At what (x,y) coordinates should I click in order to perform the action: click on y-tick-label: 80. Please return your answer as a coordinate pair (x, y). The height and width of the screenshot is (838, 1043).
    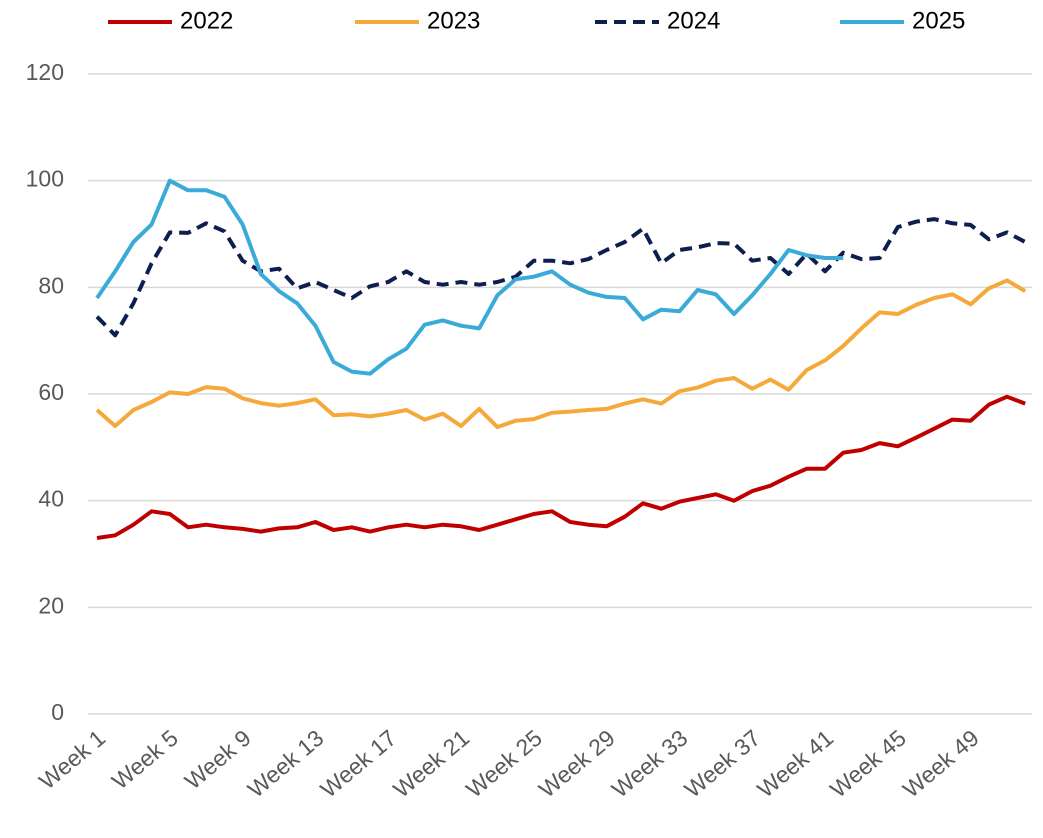
    Looking at the image, I should click on (51, 285).